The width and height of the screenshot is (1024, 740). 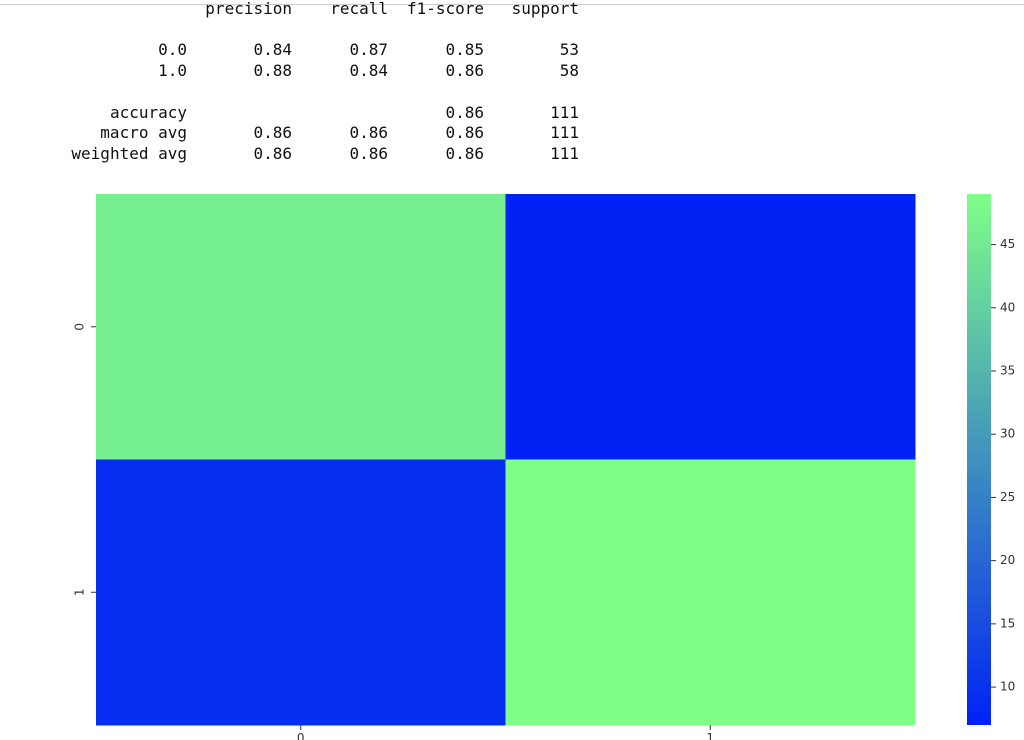 I want to click on cell-border, so click(x=512, y=2).